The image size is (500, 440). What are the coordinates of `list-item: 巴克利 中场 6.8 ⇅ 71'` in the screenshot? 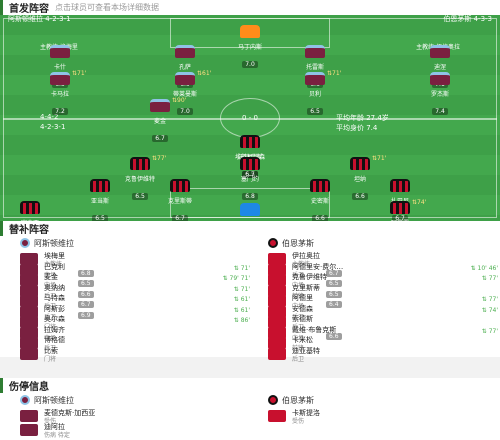 It's located at (135, 270).